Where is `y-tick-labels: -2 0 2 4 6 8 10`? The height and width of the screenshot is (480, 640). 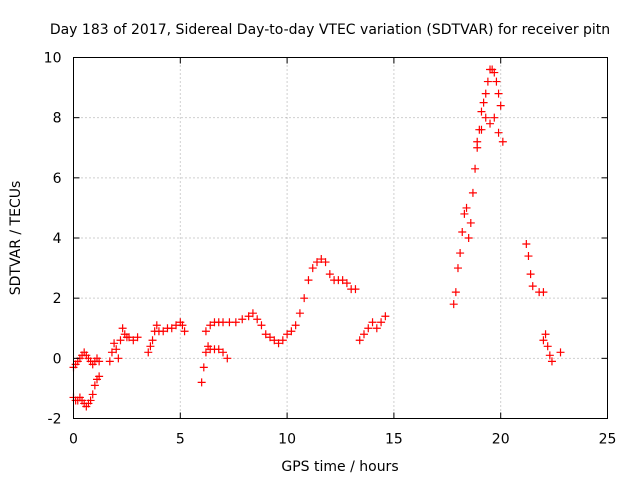
y-tick-labels: -2 0 2 4 6 8 10 is located at coordinates (53, 239).